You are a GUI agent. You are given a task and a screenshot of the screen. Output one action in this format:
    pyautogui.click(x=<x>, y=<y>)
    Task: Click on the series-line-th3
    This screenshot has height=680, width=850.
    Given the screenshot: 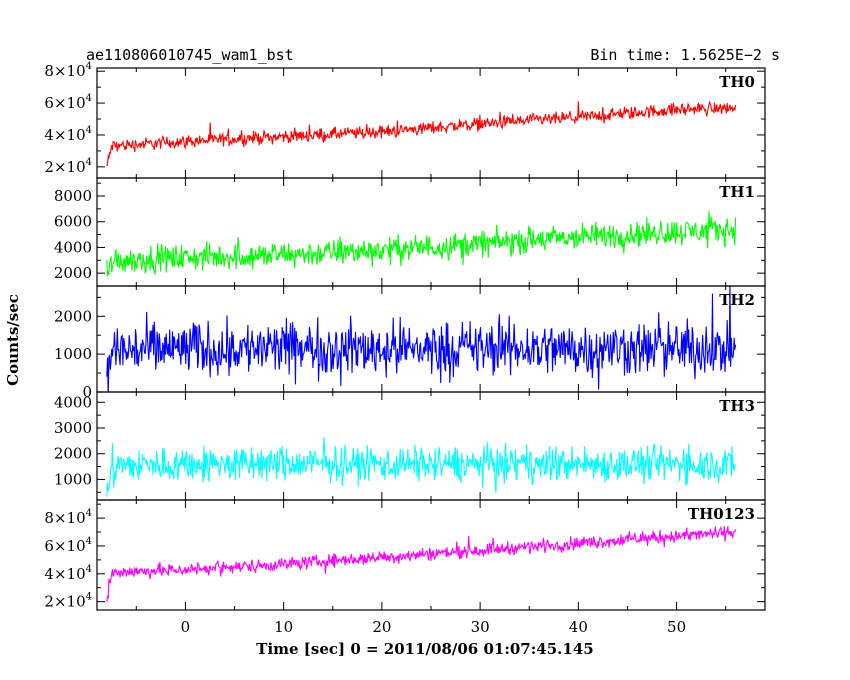 What is the action you would take?
    pyautogui.click(x=421, y=466)
    